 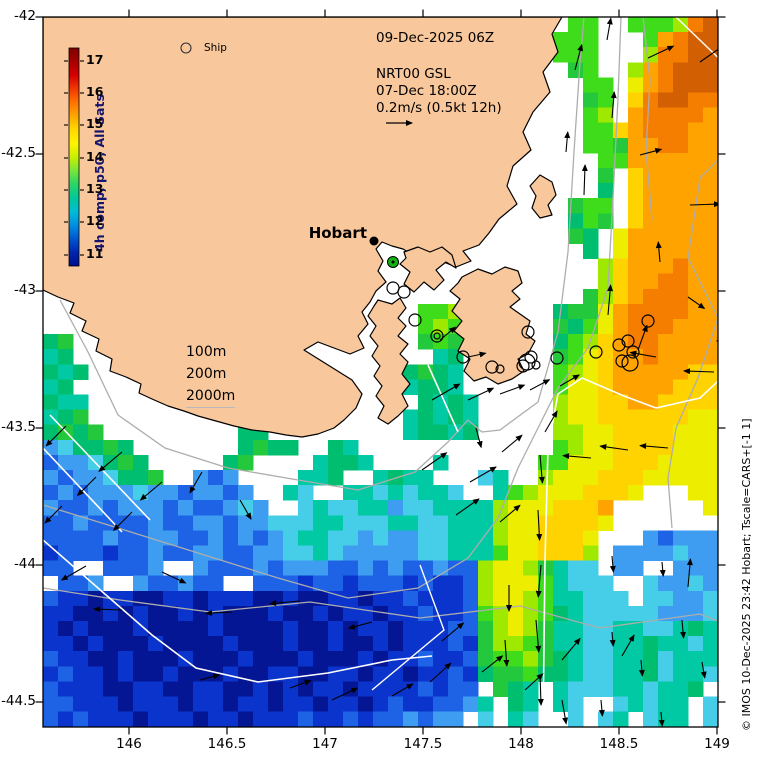 I want to click on depth-label-100m: 100m, so click(x=206, y=352).